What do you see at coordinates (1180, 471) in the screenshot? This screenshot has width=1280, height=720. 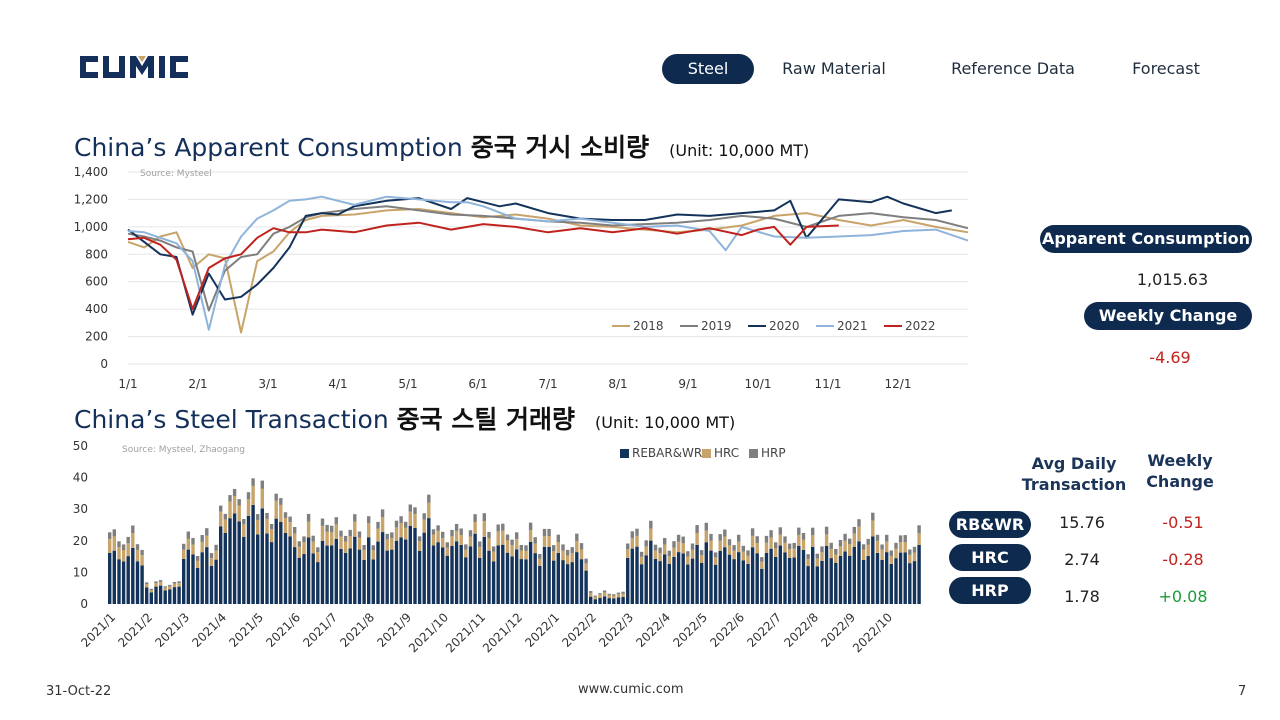 I see `weekly-change-header: Weekly Change` at bounding box center [1180, 471].